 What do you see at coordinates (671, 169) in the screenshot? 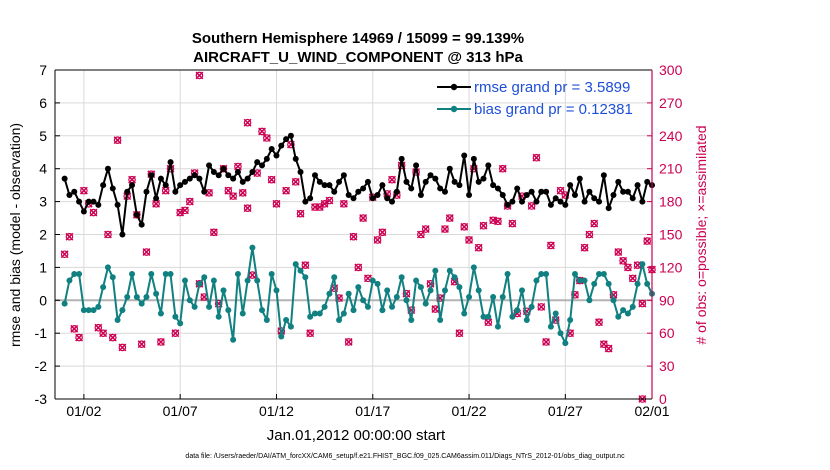
I see `y-right-tick-label: 210` at bounding box center [671, 169].